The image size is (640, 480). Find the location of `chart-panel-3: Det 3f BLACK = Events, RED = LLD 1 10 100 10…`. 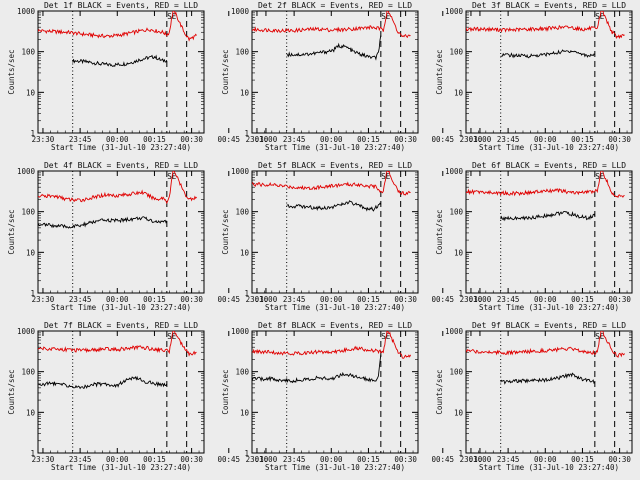

chart-panel-3: Det 3f BLACK = Events, RED = LLD 1 10 100 10… is located at coordinates (534, 76).